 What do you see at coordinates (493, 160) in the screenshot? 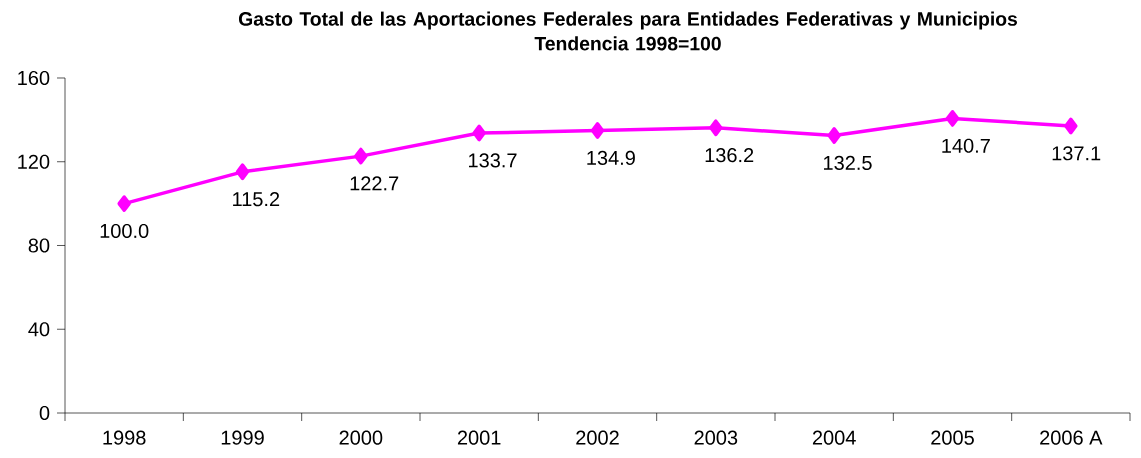
I see `data-label: 133.7` at bounding box center [493, 160].